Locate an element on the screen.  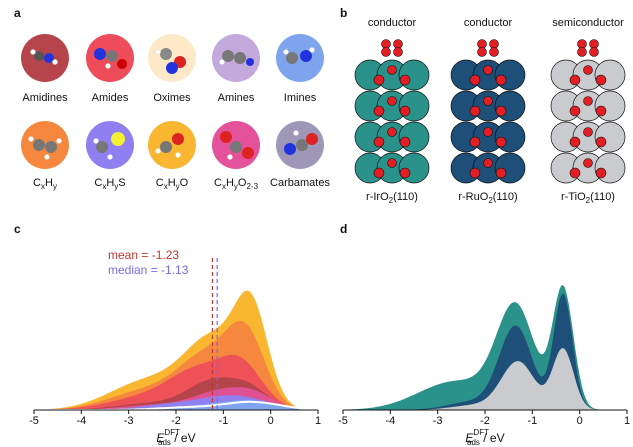
molecule-label-oximes: Oximes is located at coordinates (172, 98).